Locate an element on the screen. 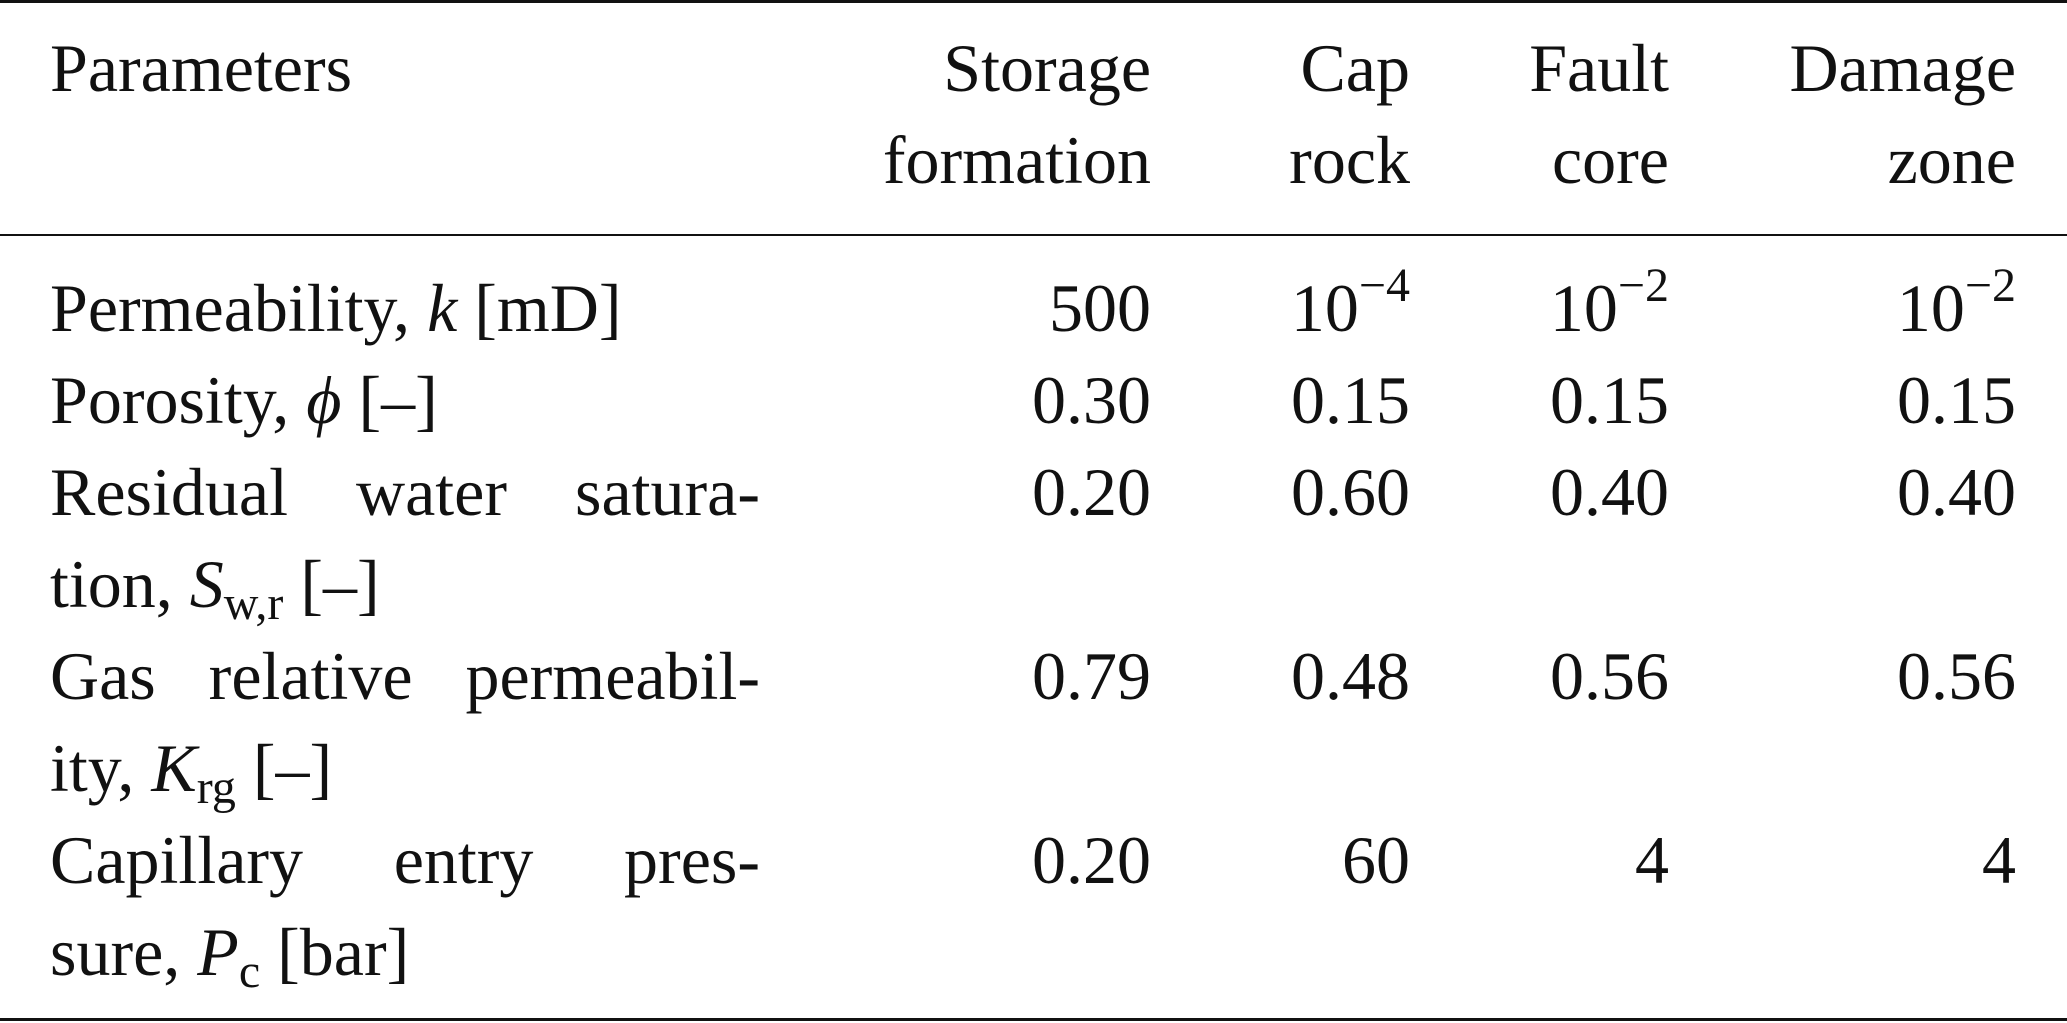  row-permeability-unit: [mD] is located at coordinates (539, 308).